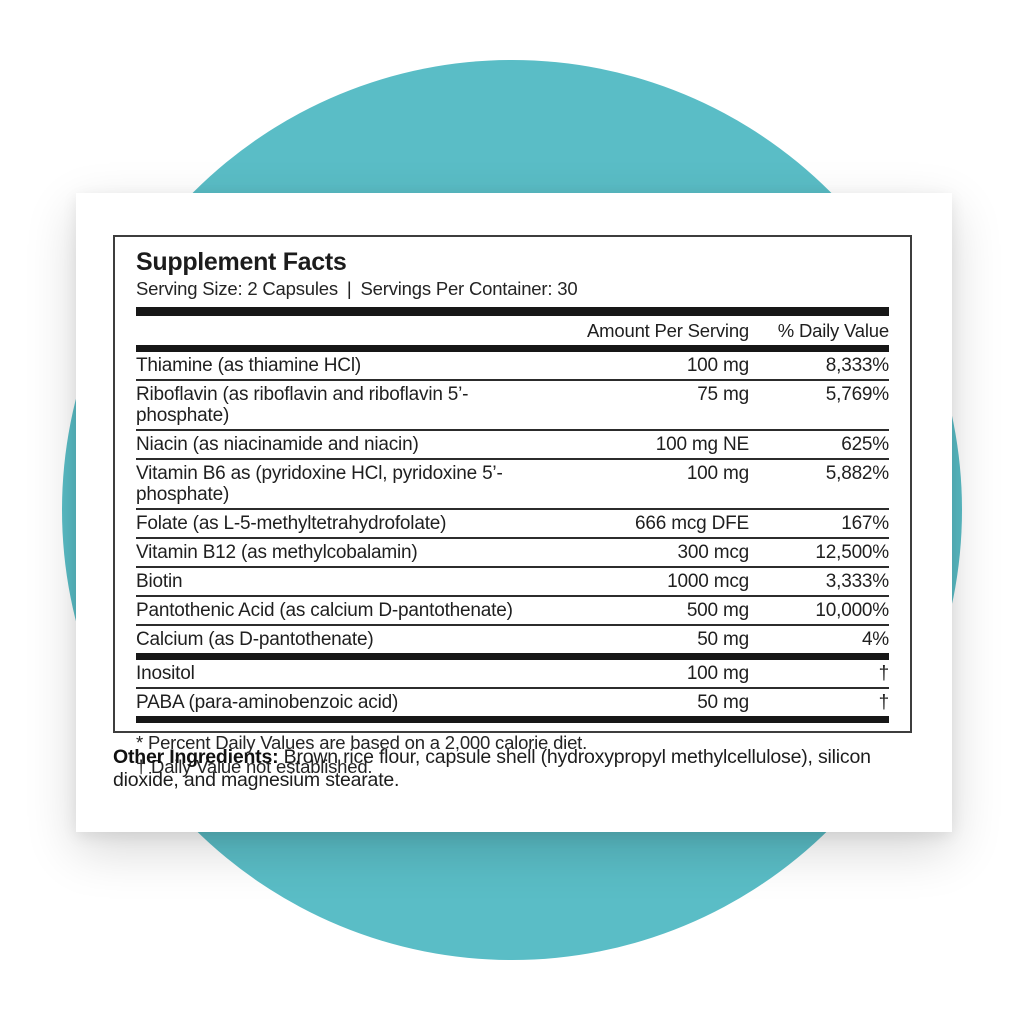 The width and height of the screenshot is (1024, 1024). Describe the element at coordinates (708, 581) in the screenshot. I see `nutrient-amount: 1000 mcg` at that location.